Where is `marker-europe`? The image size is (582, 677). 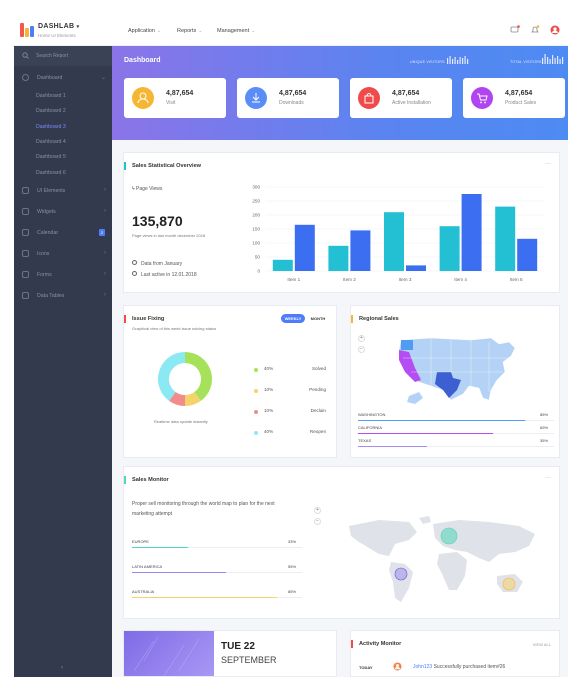
marker-europe is located at coordinates (449, 536).